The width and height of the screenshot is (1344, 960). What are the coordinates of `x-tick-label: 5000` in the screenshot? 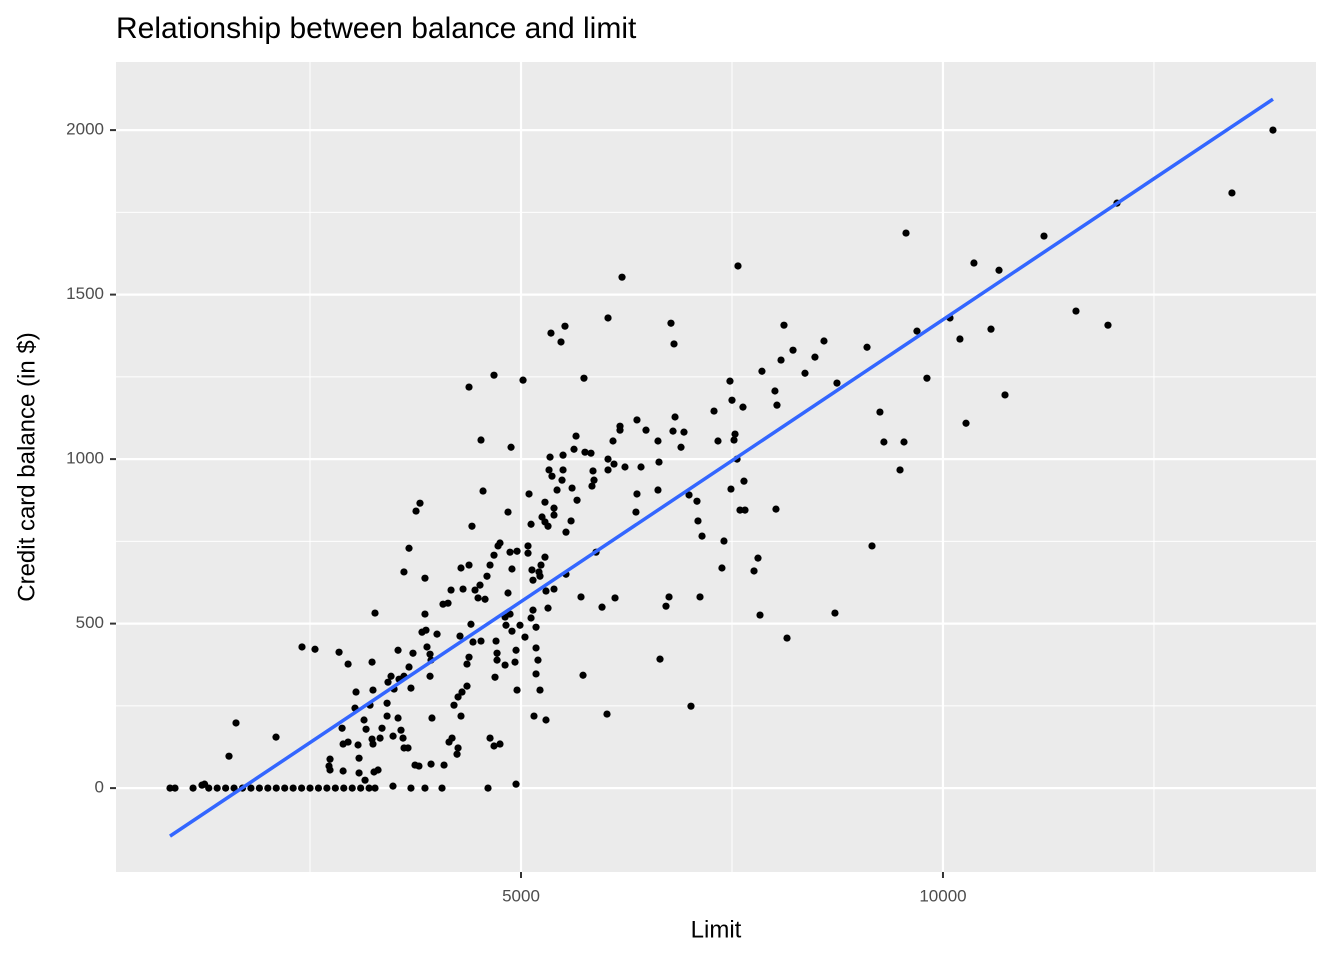 It's located at (521, 895).